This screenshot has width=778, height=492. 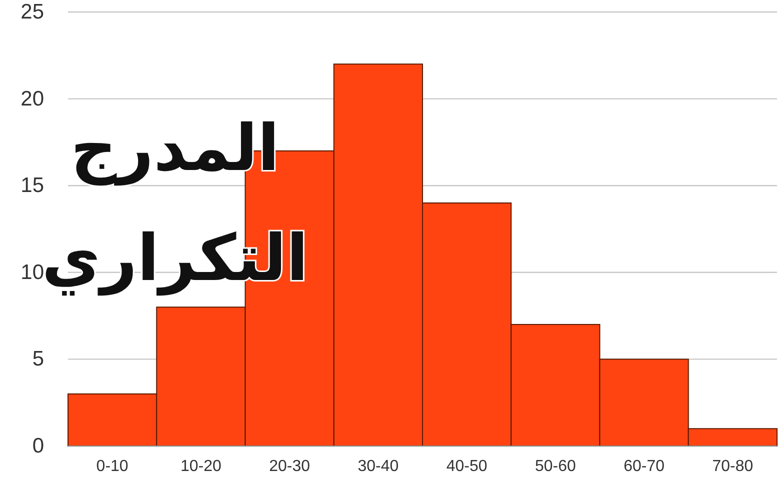 What do you see at coordinates (644, 466) in the screenshot?
I see `x-tick-label: 60-70` at bounding box center [644, 466].